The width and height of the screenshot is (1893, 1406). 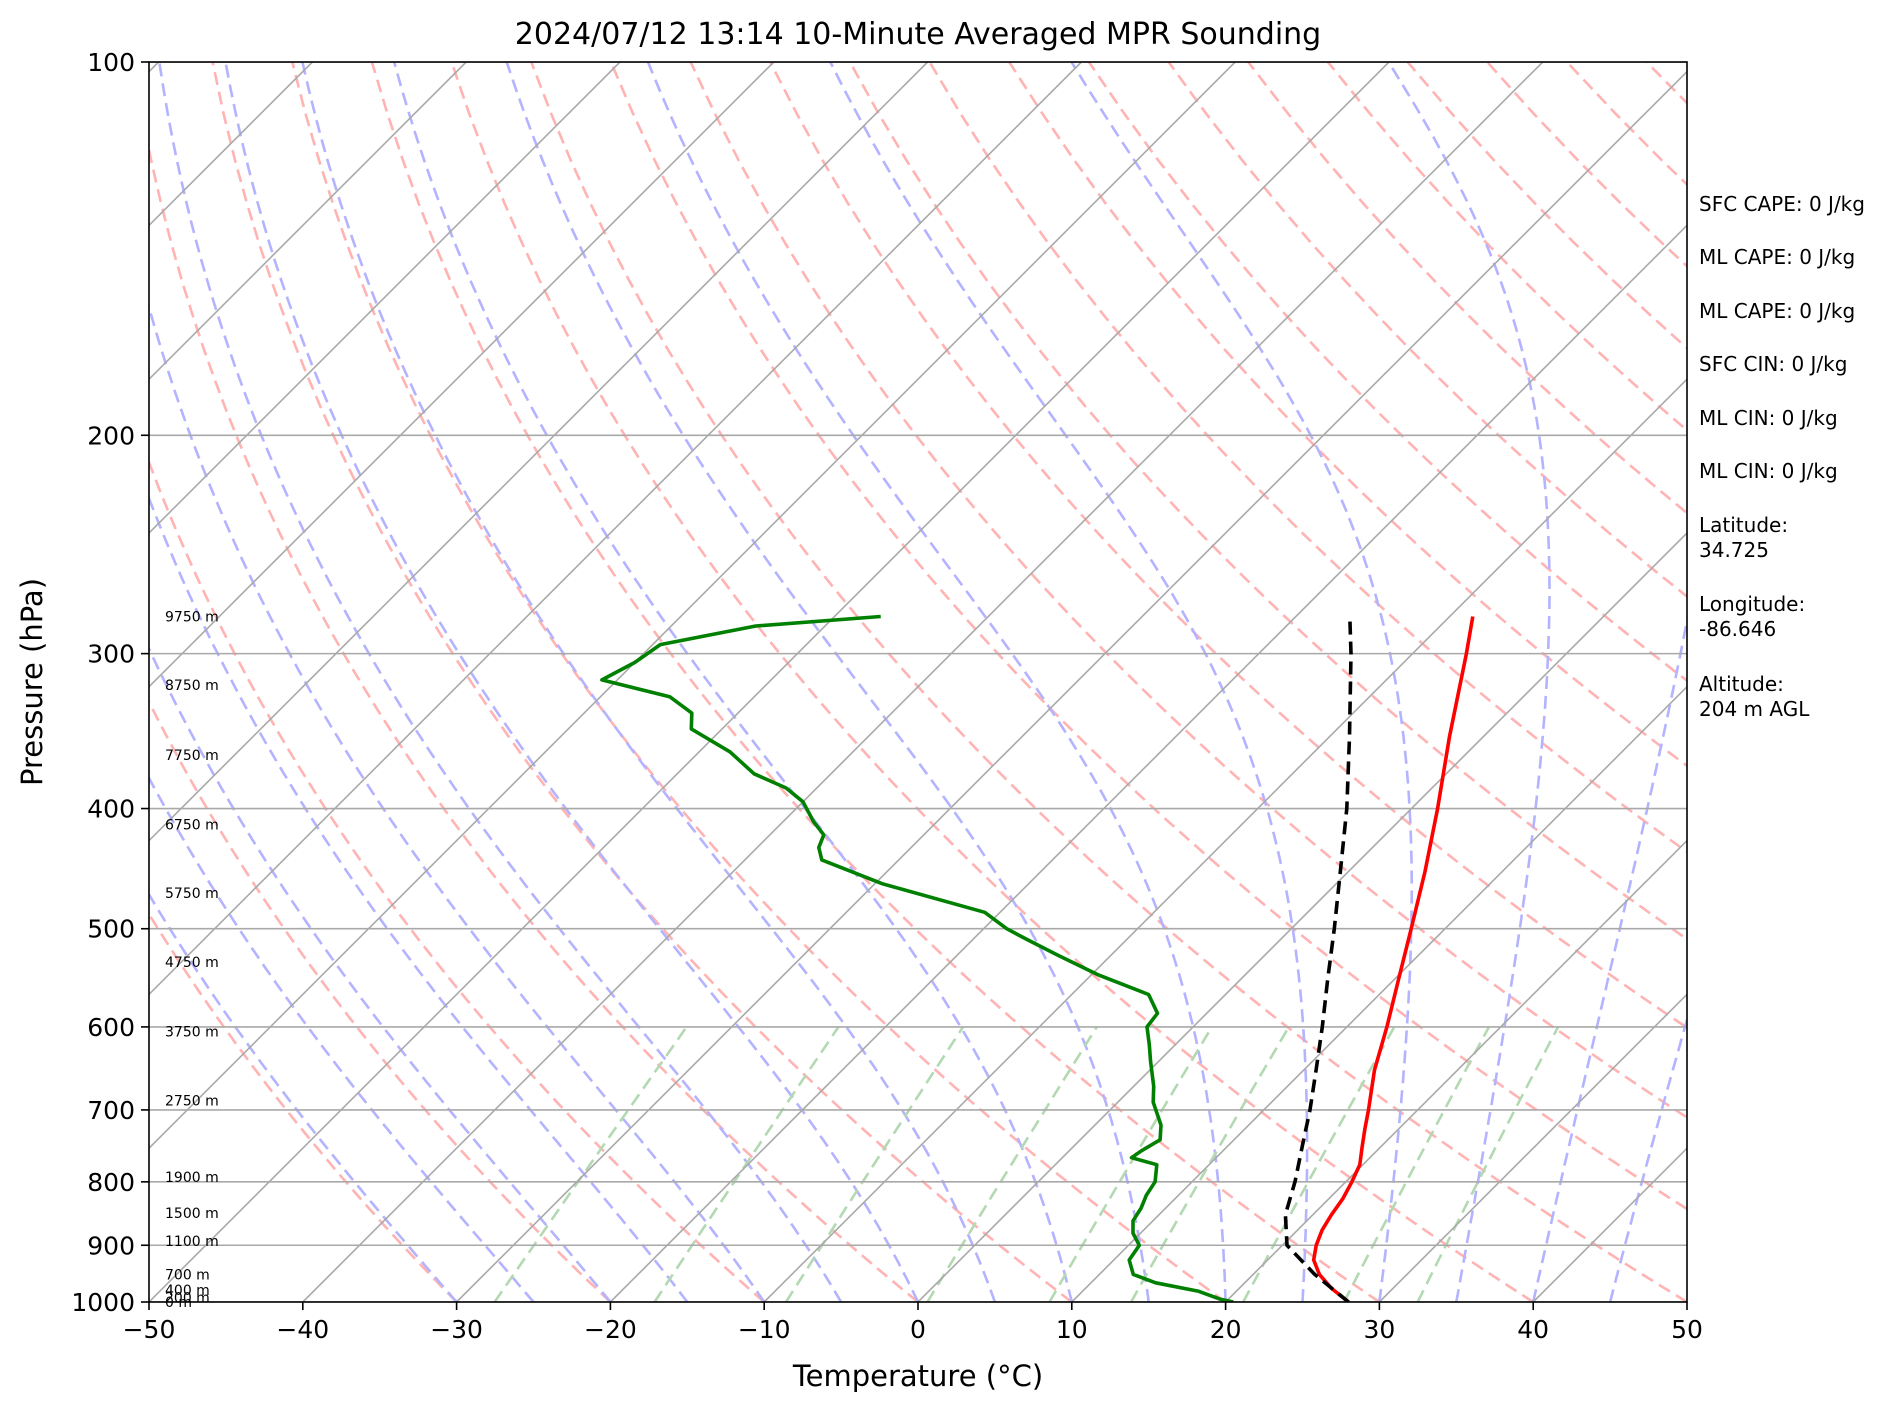 What do you see at coordinates (917, 1376) in the screenshot?
I see `x-axis-label: Temperature (°C)` at bounding box center [917, 1376].